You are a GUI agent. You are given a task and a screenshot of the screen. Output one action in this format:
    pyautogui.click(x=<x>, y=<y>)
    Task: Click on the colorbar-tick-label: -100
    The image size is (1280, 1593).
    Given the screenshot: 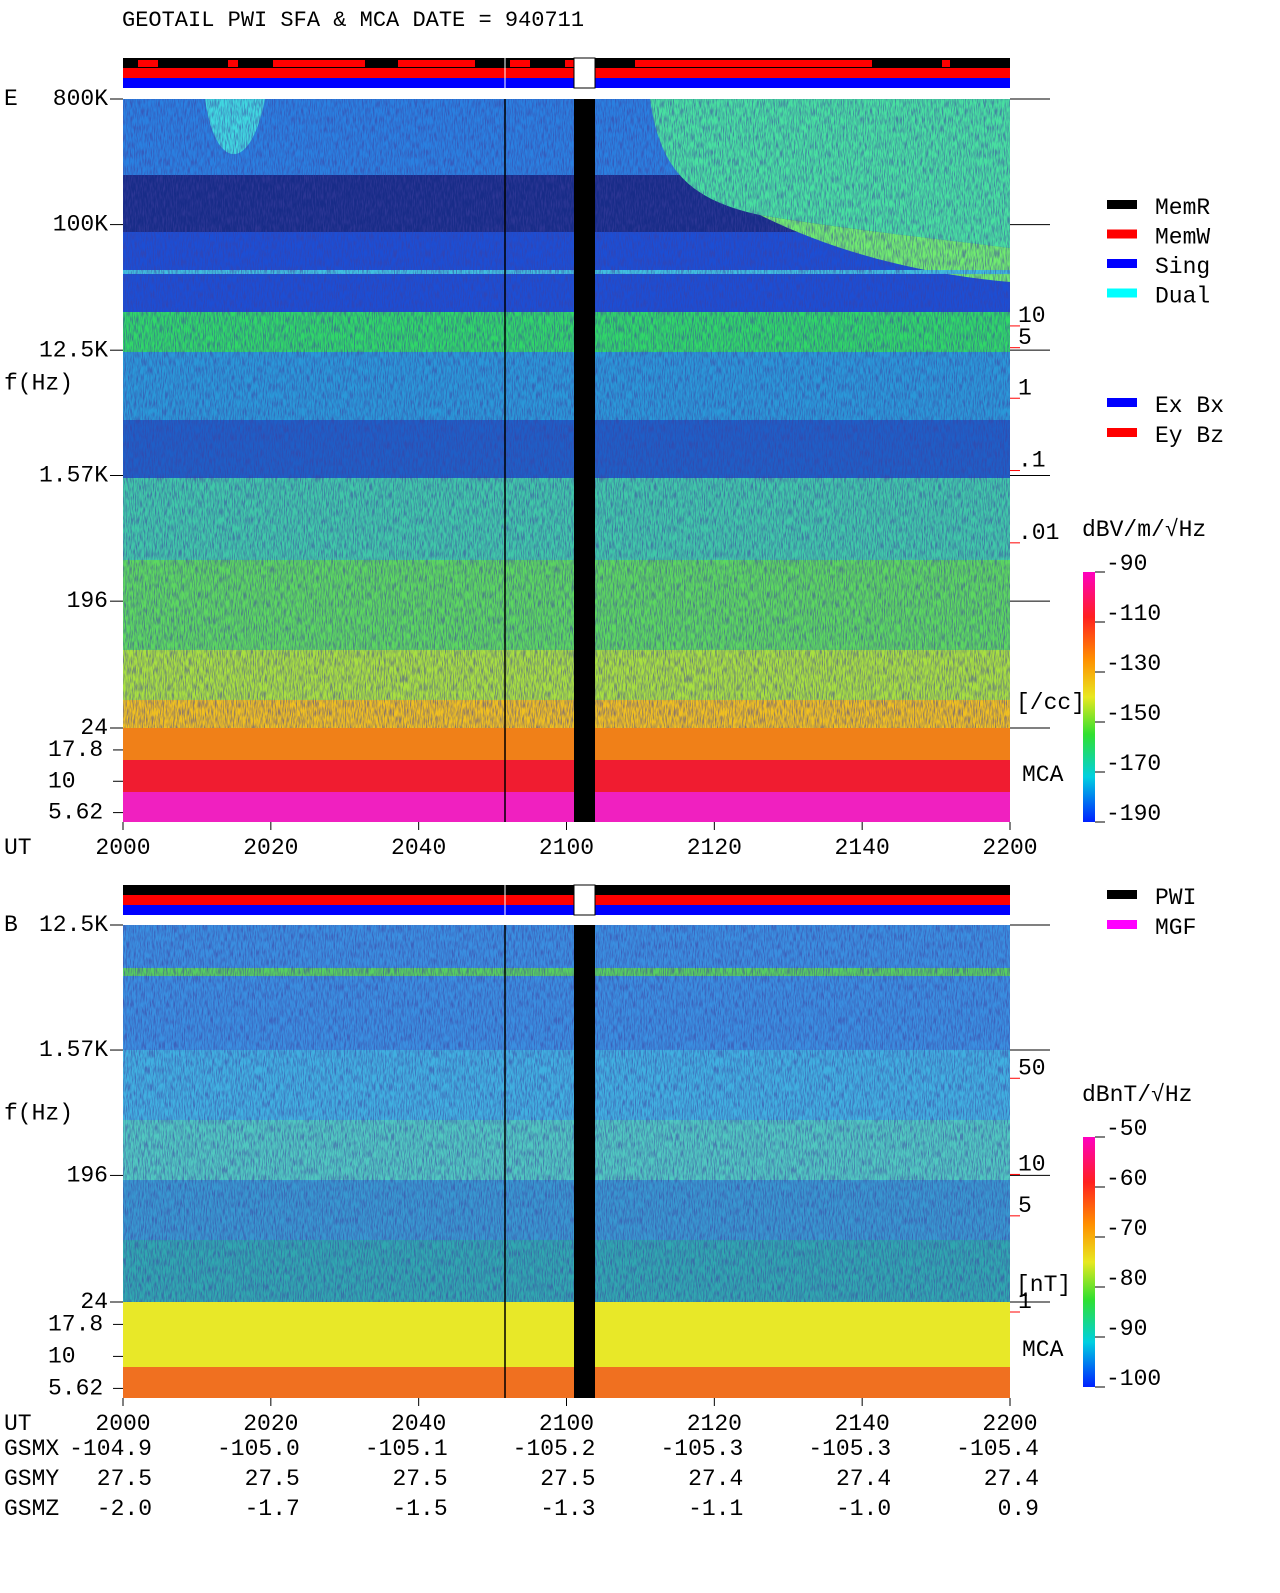 What is the action you would take?
    pyautogui.click(x=1133, y=1379)
    